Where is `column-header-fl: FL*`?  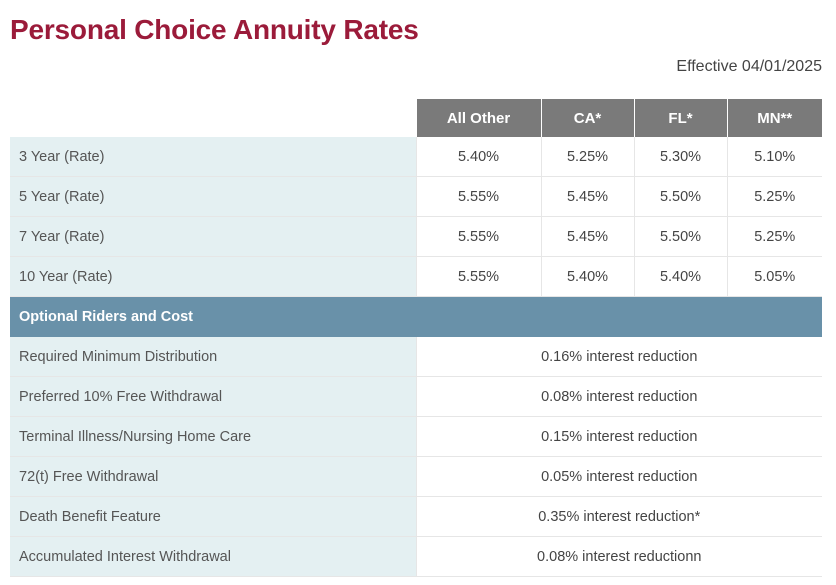 column-header-fl: FL* is located at coordinates (680, 118).